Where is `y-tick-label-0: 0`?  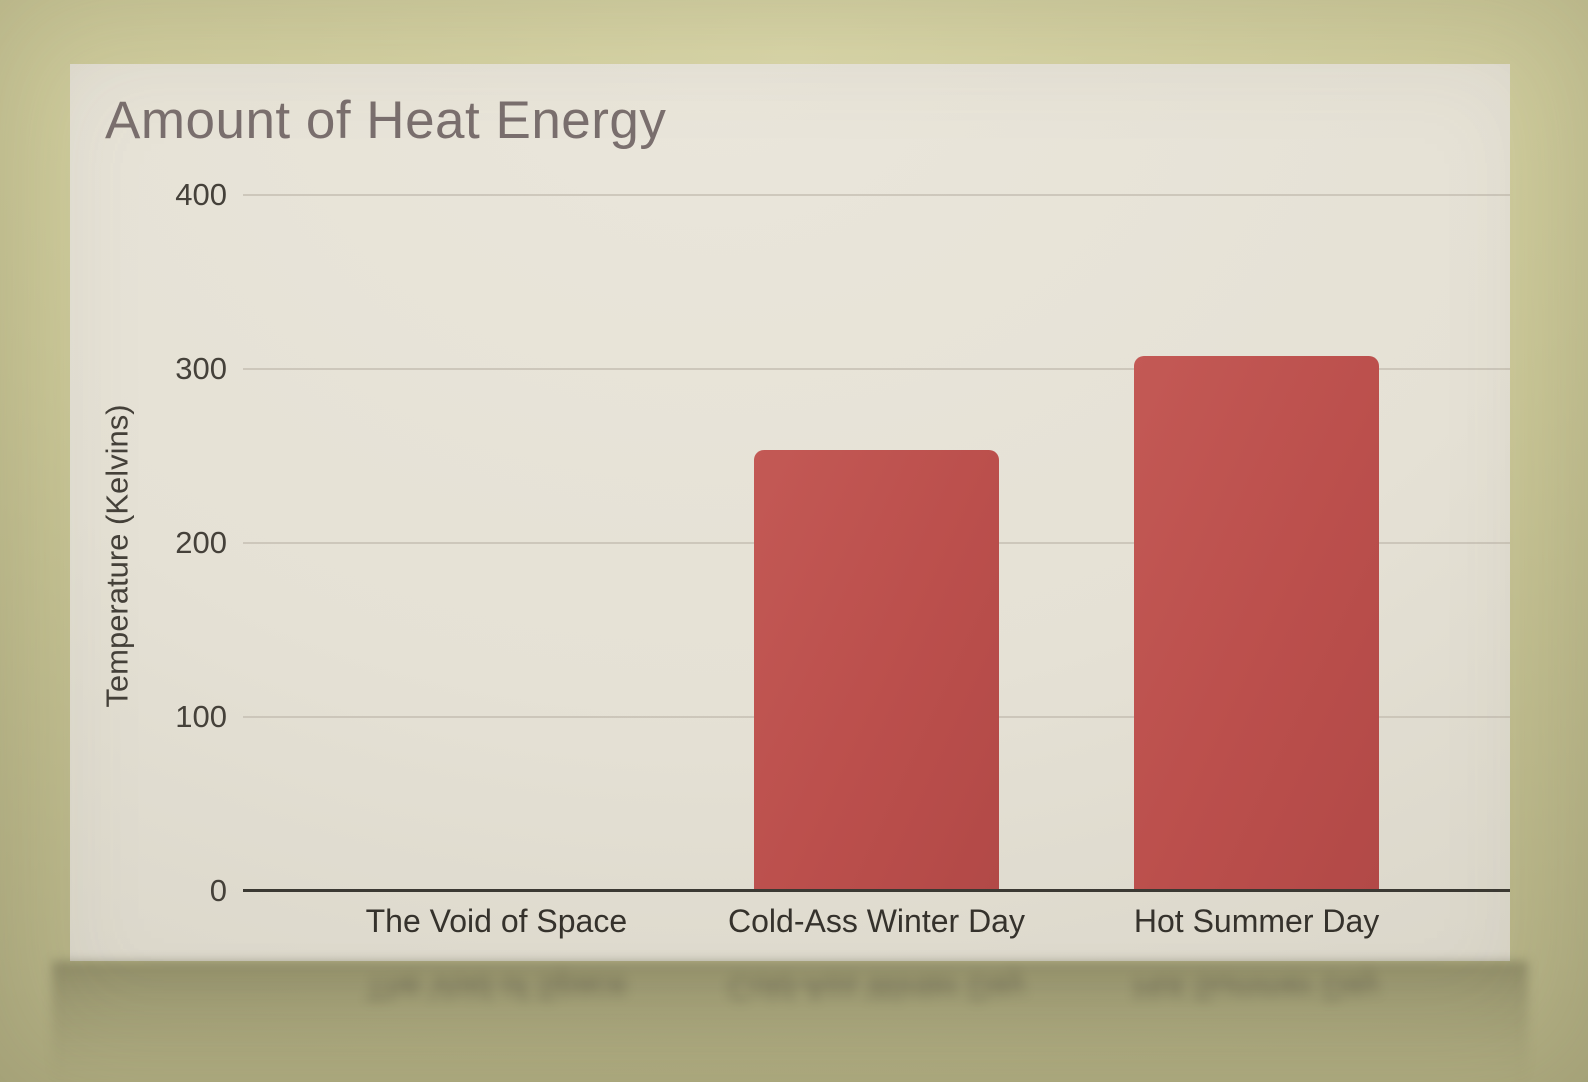
y-tick-label-0: 0 is located at coordinates (218, 890).